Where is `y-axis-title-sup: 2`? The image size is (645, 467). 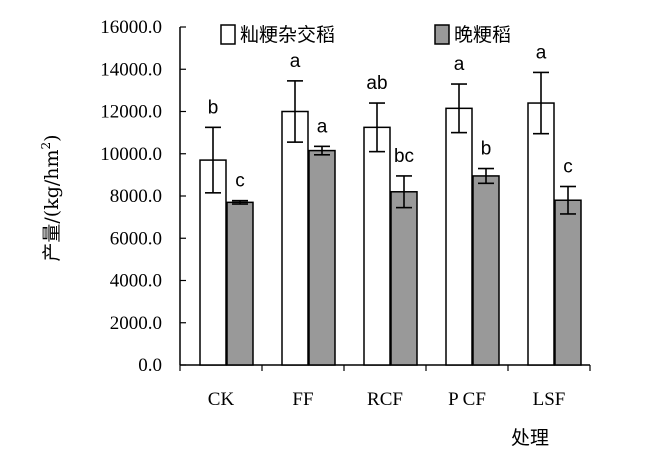 y-axis-title-sup: 2 is located at coordinates (46, 146).